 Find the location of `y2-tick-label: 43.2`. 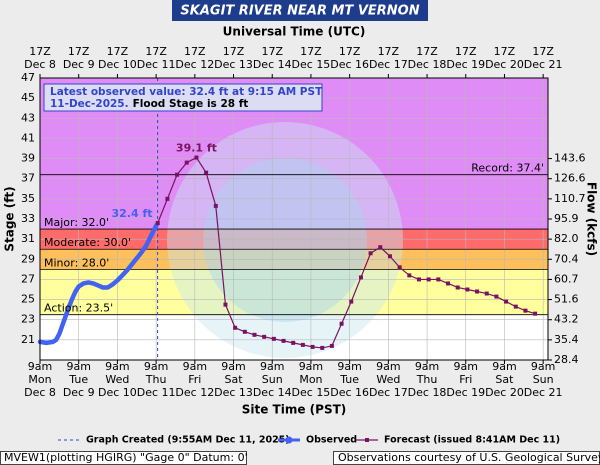

y2-tick-label: 43.2 is located at coordinates (566, 319).